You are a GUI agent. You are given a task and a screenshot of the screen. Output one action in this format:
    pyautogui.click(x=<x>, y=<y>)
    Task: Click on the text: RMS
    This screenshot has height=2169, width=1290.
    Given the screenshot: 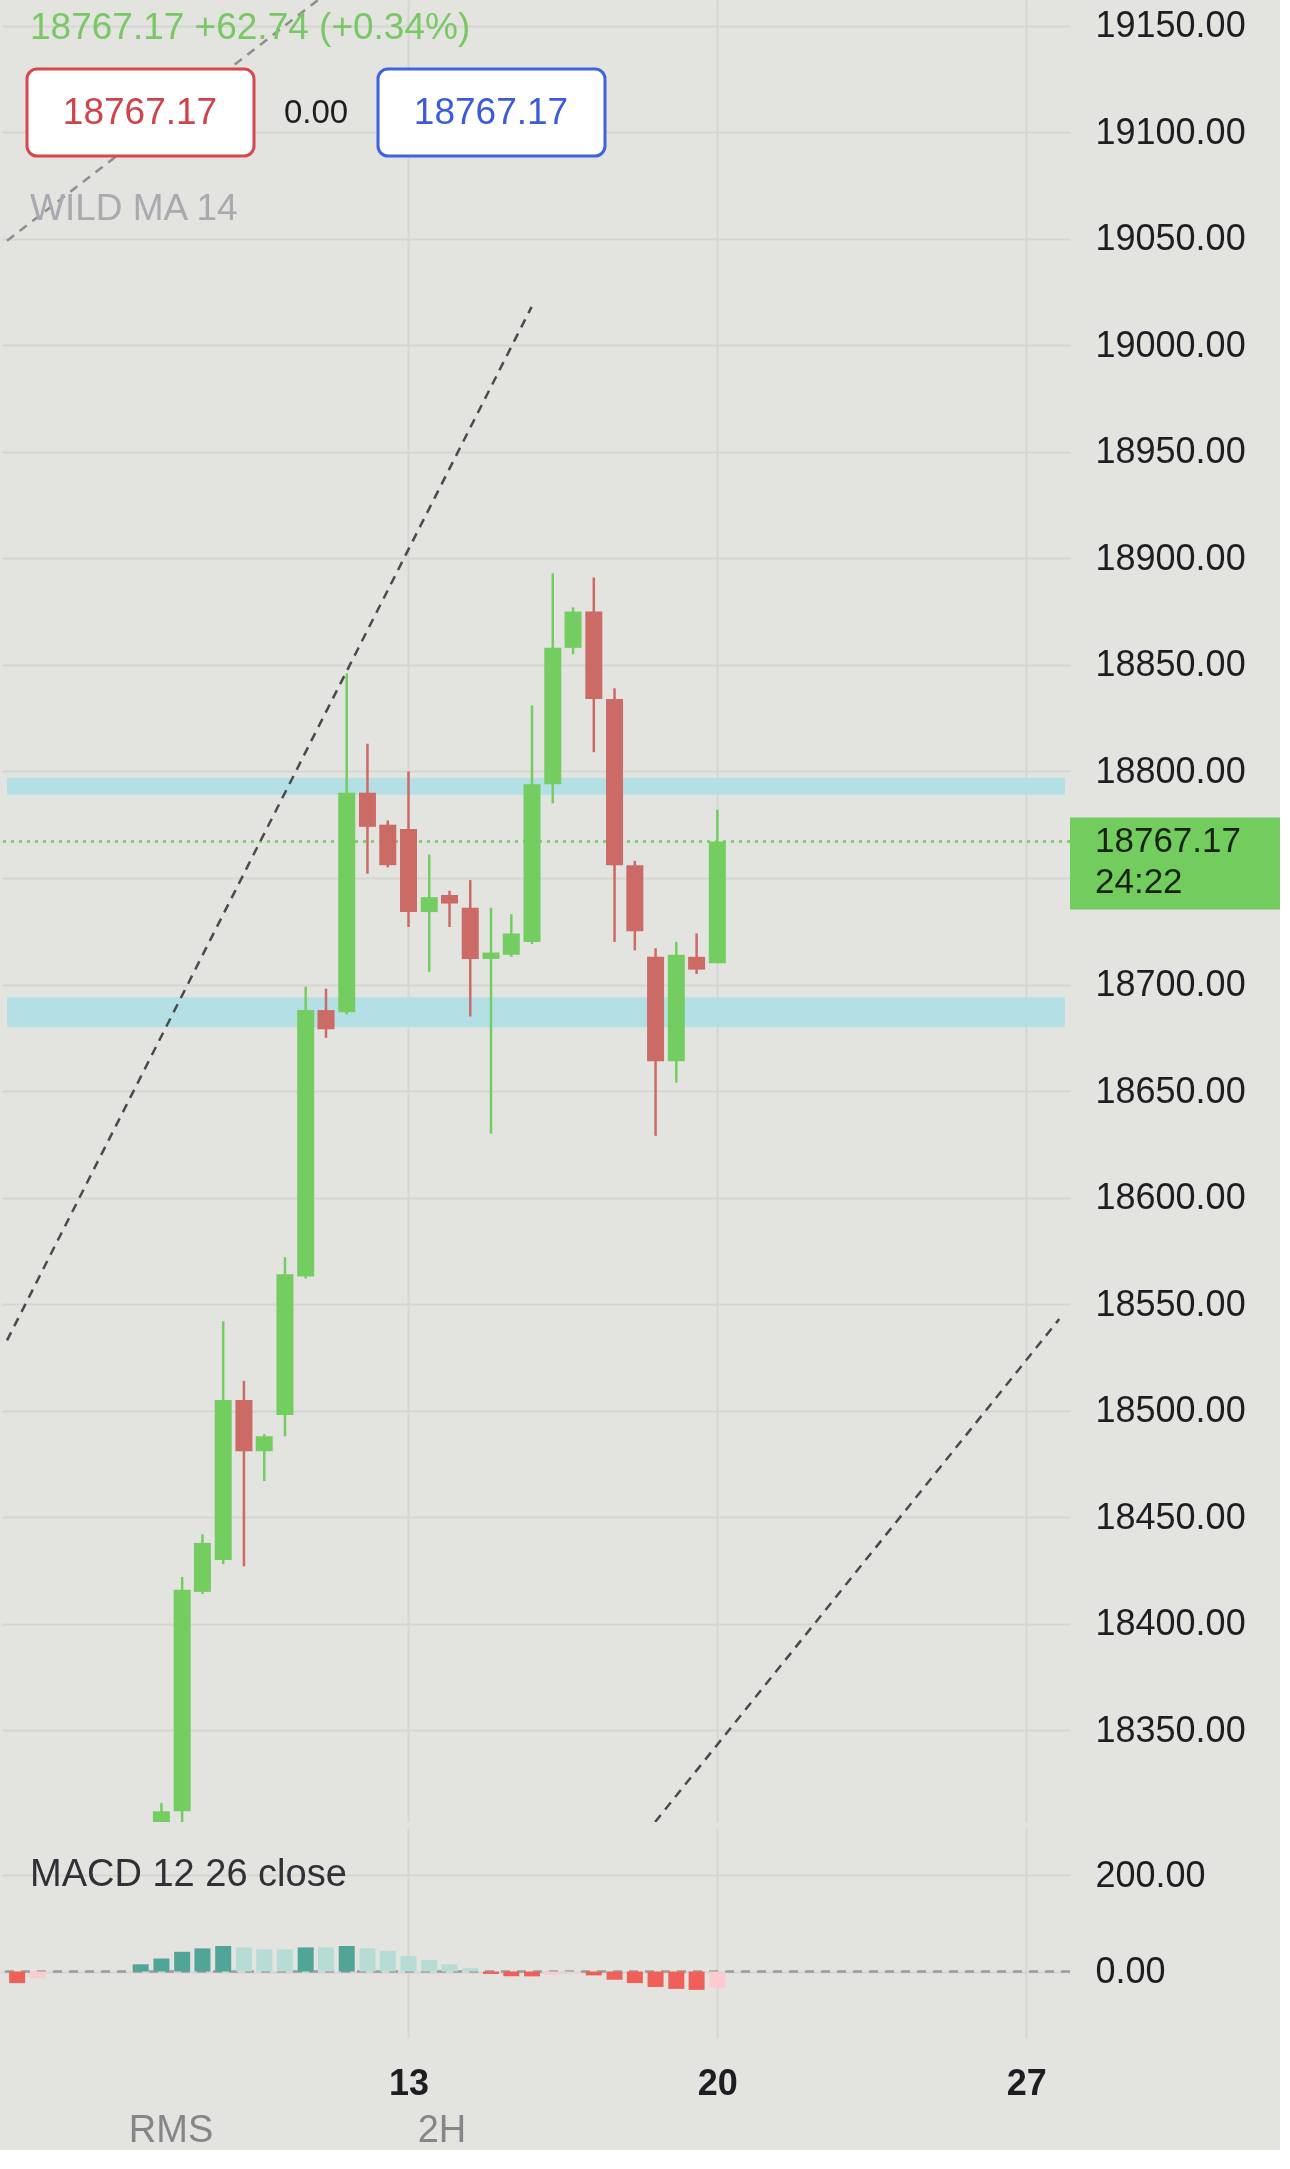 What is the action you would take?
    pyautogui.click(x=171, y=2129)
    